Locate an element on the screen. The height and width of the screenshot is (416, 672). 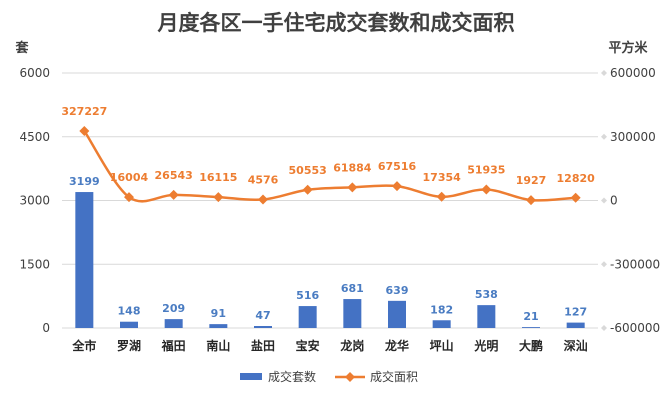
category-label: 深汕 is located at coordinates (576, 345).